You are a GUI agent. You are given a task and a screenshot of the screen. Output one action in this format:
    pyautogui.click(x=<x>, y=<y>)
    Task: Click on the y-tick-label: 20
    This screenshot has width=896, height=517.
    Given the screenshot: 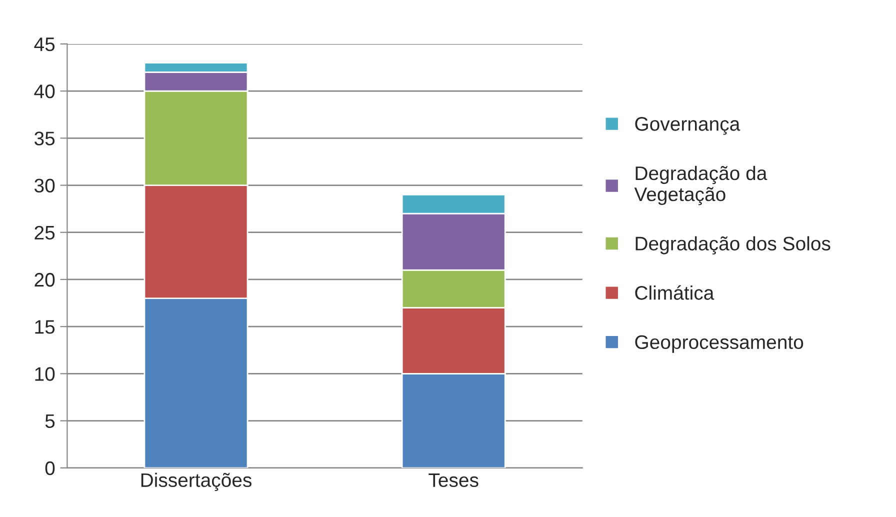 What is the action you would take?
    pyautogui.click(x=44, y=279)
    